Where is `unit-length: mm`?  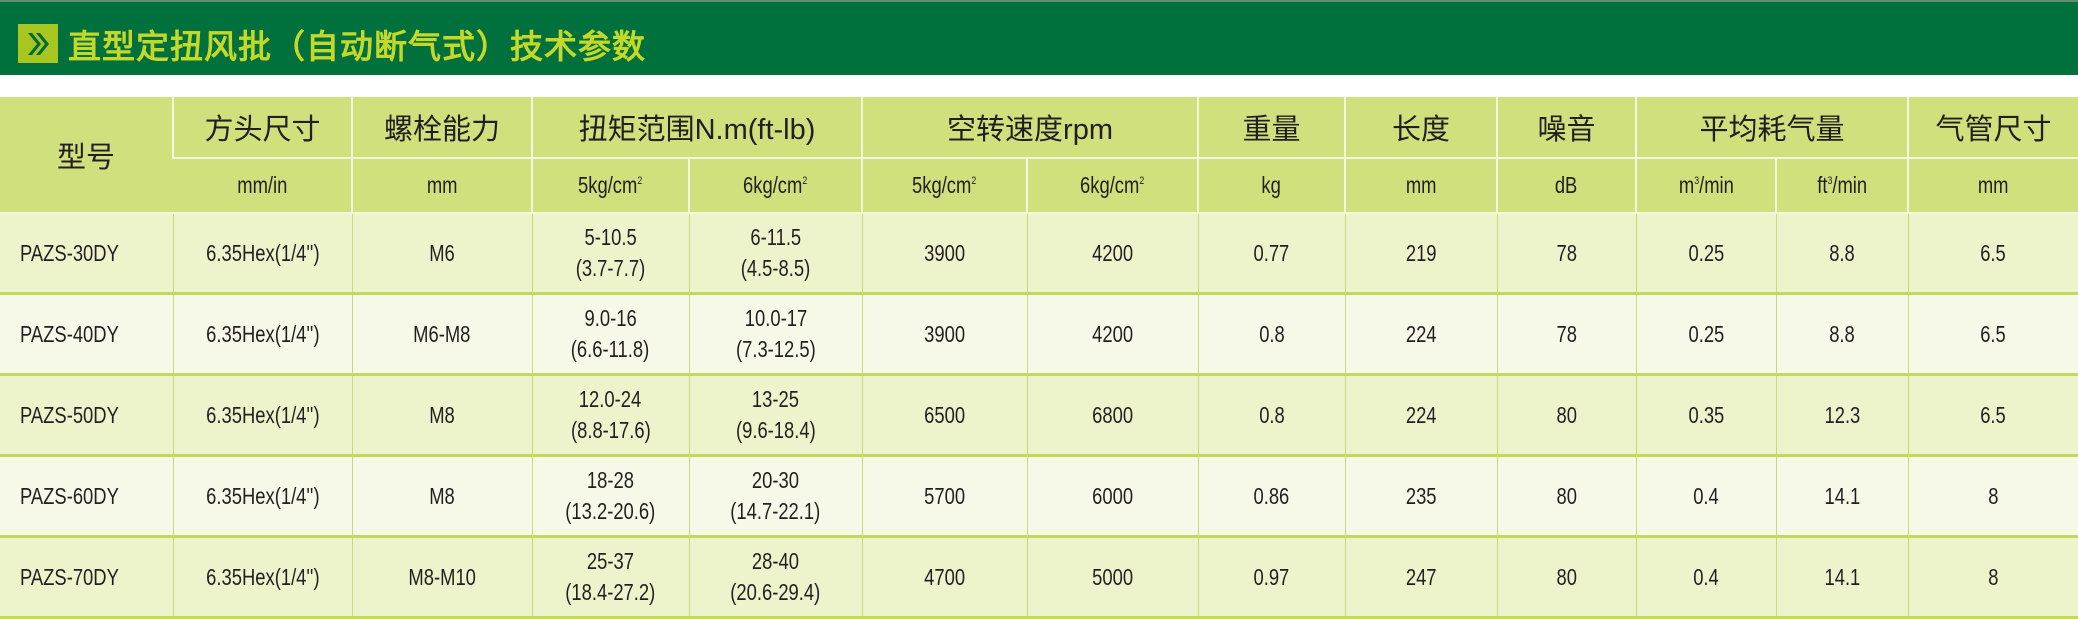 unit-length: mm is located at coordinates (1421, 186).